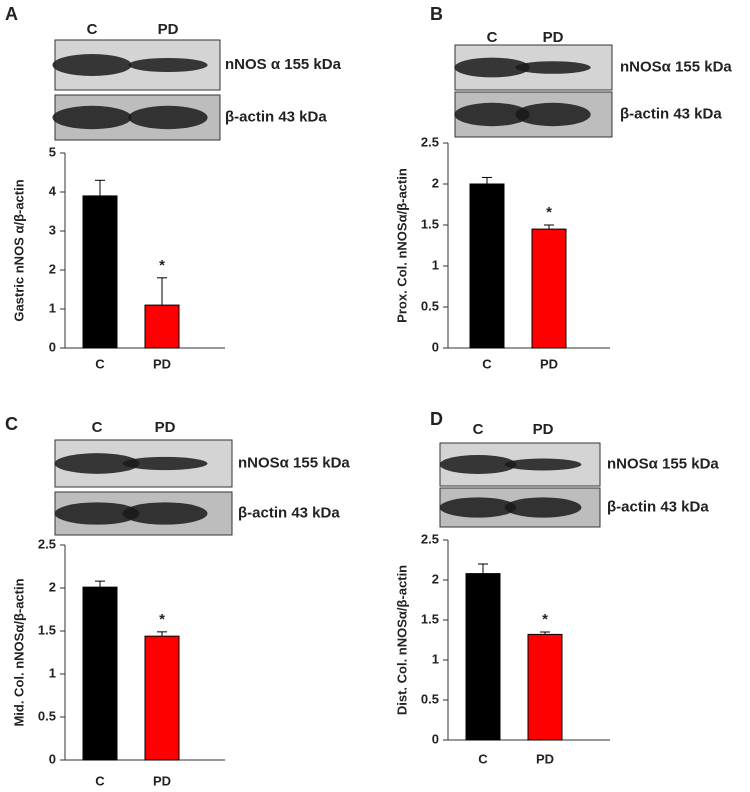 Image resolution: width=750 pixels, height=792 pixels. I want to click on y-tick-label: 4, so click(53, 190).